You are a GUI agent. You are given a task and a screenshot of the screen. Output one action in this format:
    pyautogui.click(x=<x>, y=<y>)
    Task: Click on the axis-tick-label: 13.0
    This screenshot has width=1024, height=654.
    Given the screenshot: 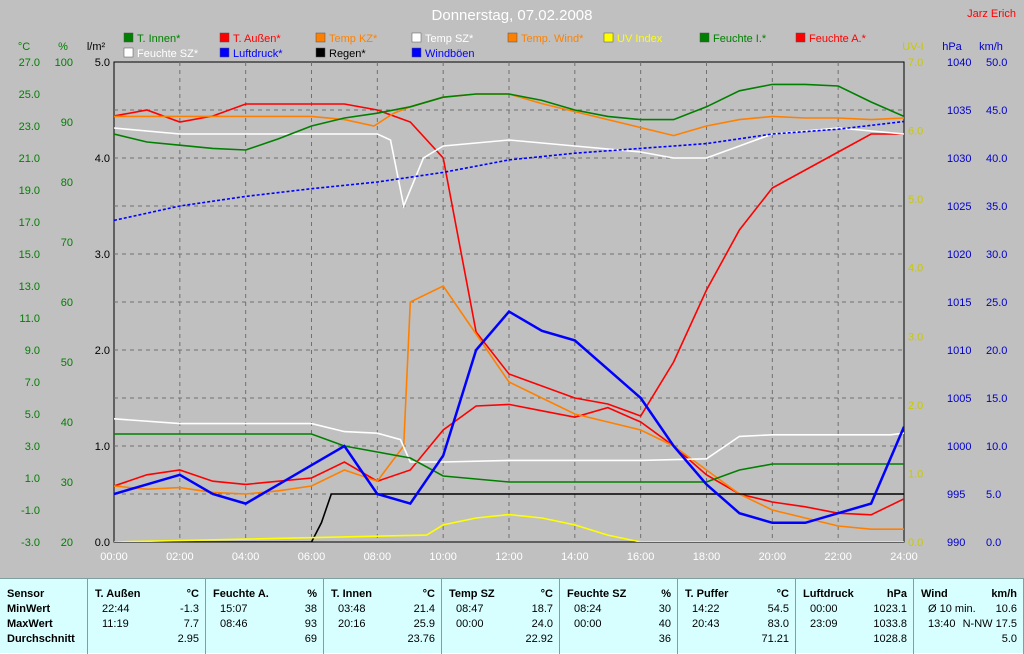 What is the action you would take?
    pyautogui.click(x=29, y=287)
    